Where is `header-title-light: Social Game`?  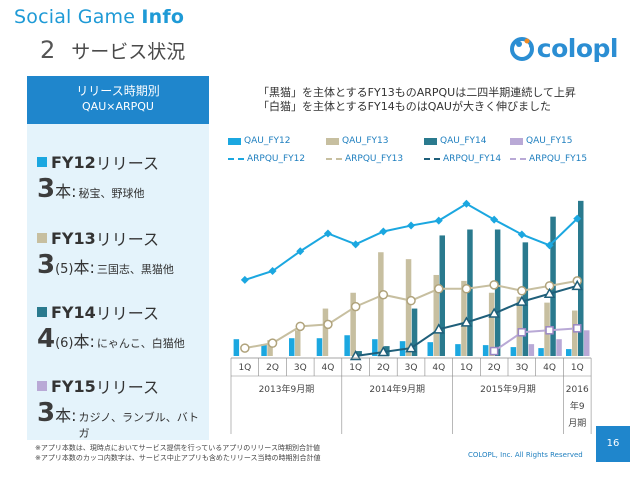
header-title-light: Social Game is located at coordinates (78, 17).